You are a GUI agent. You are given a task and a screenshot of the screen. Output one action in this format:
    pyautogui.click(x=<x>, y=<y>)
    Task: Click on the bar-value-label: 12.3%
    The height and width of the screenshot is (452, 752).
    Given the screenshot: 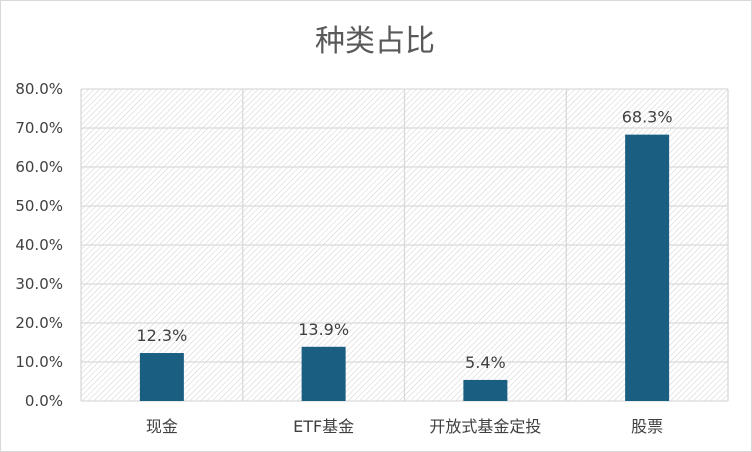 What is the action you would take?
    pyautogui.click(x=161, y=335)
    